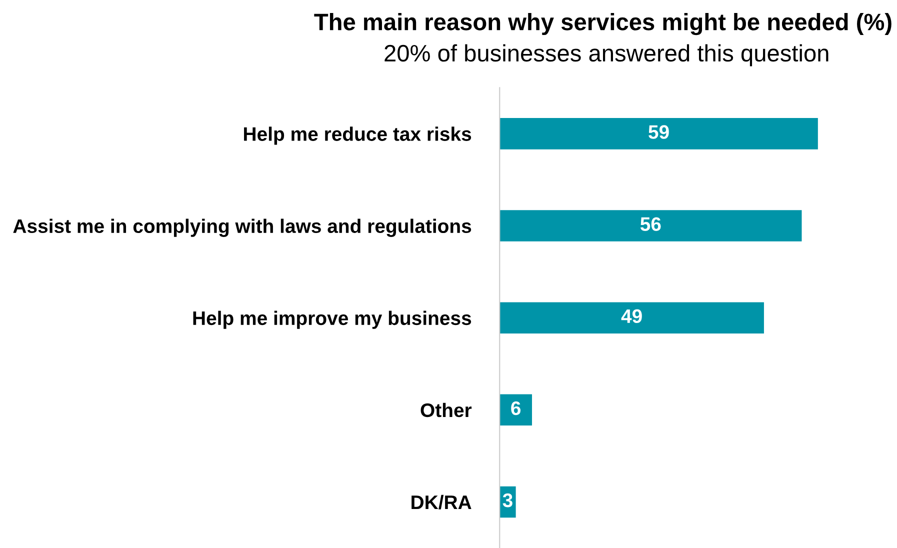  I want to click on data-label: 56, so click(650, 224).